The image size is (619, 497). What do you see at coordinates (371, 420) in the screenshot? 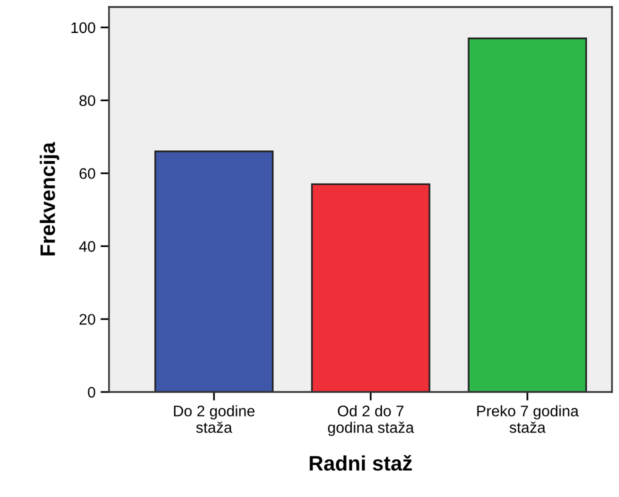
I see `x-tick-label: Od 2 do 7 godina staža` at bounding box center [371, 420].